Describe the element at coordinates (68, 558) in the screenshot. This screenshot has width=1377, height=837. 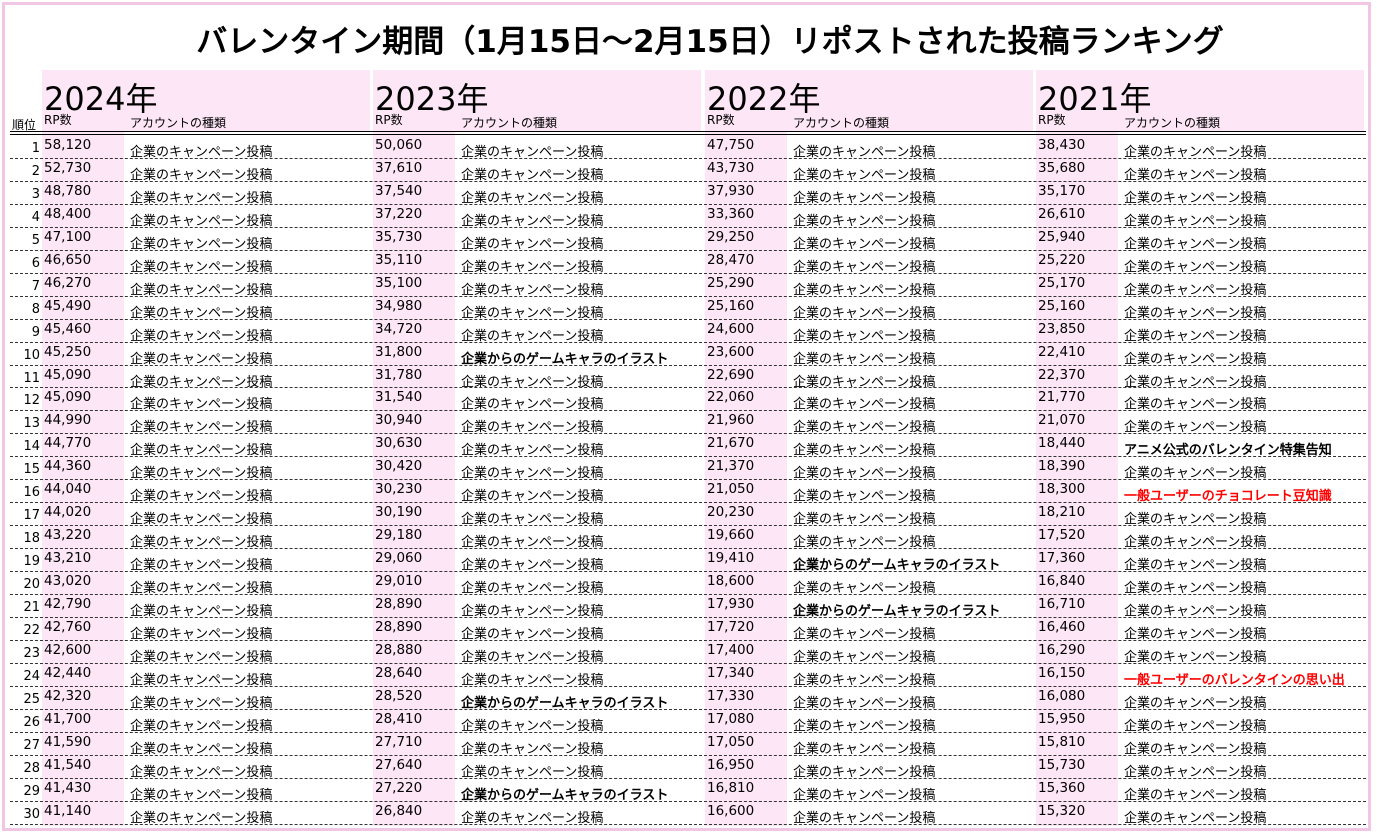
I see `rp-value: 43,210` at that location.